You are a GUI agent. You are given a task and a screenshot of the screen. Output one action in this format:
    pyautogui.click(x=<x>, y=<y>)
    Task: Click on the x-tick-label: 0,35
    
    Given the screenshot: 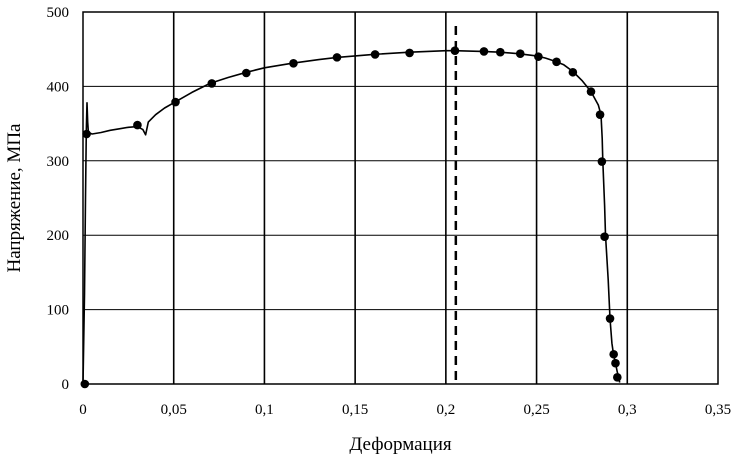 What is the action you would take?
    pyautogui.click(x=718, y=410)
    